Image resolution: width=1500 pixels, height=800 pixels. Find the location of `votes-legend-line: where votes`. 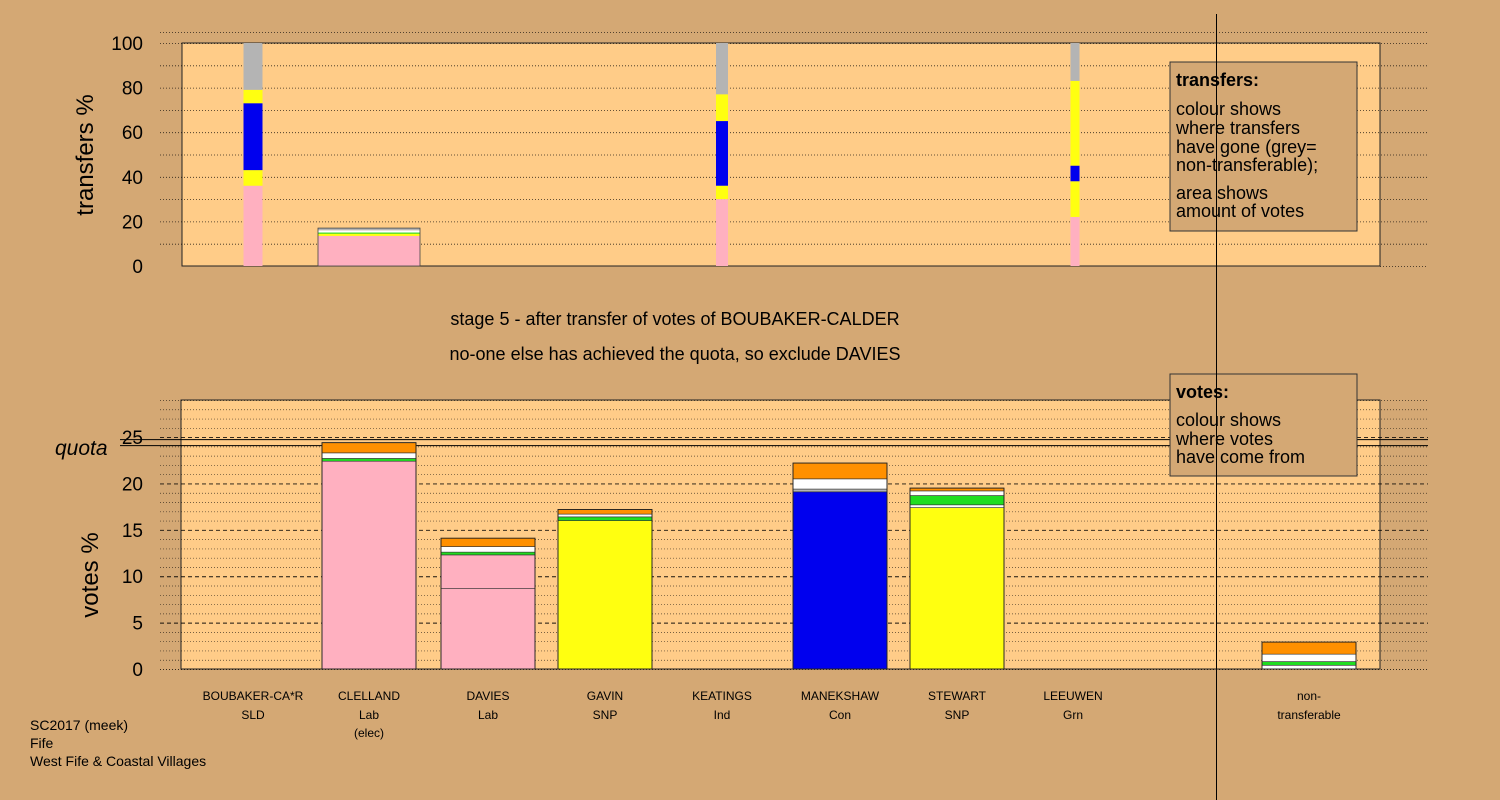

votes-legend-line: where votes is located at coordinates (1224, 439).